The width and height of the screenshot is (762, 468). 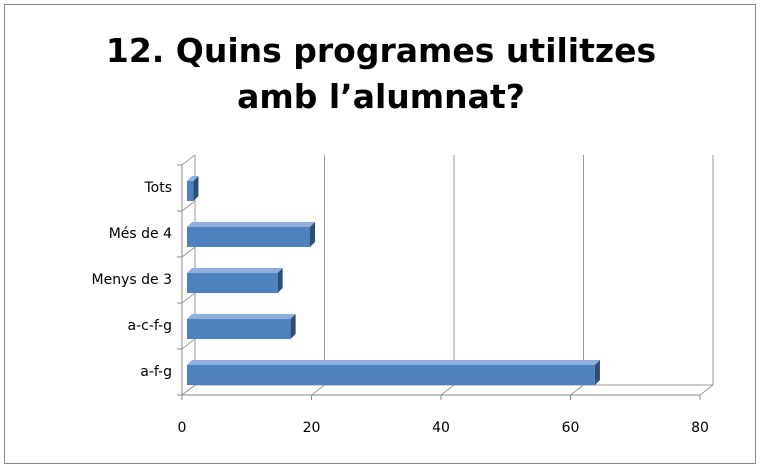 What do you see at coordinates (156, 372) in the screenshot?
I see `y-tick-label: a-f-g` at bounding box center [156, 372].